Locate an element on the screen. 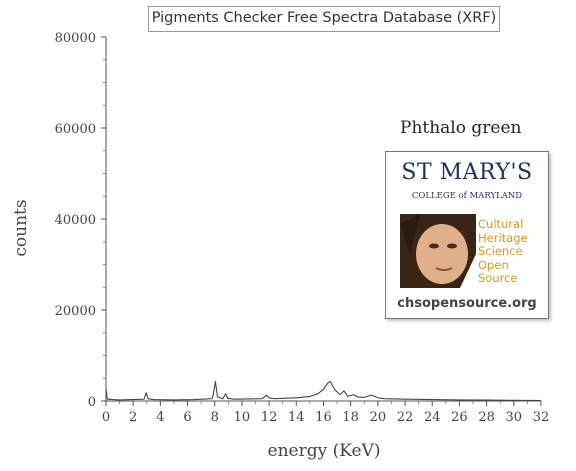 Image resolution: width=576 pixels, height=471 pixels. x-tick-label: 28 is located at coordinates (486, 417).